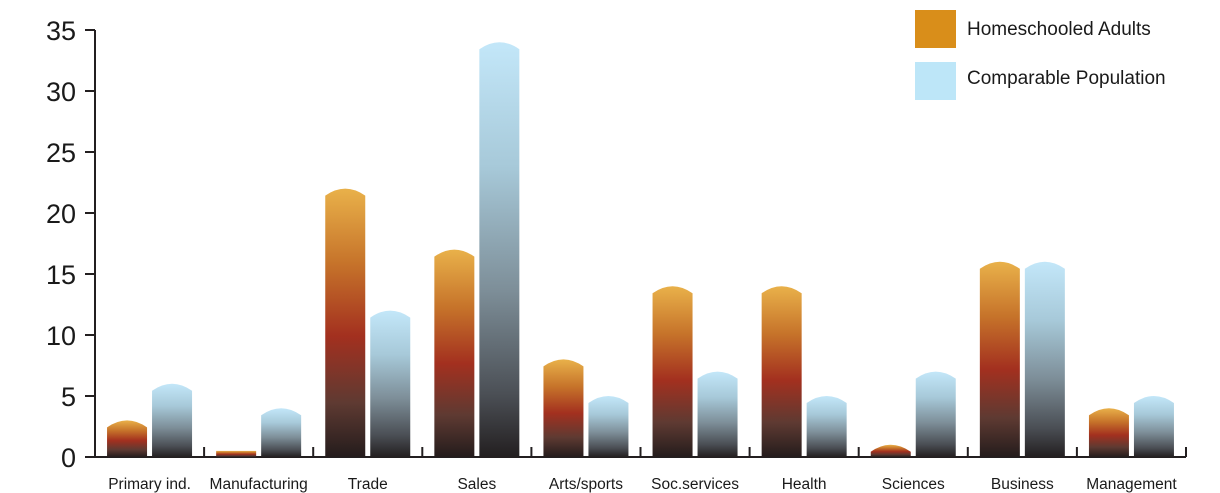  Describe the element at coordinates (804, 484) in the screenshot. I see `x-category-label: Health` at that location.